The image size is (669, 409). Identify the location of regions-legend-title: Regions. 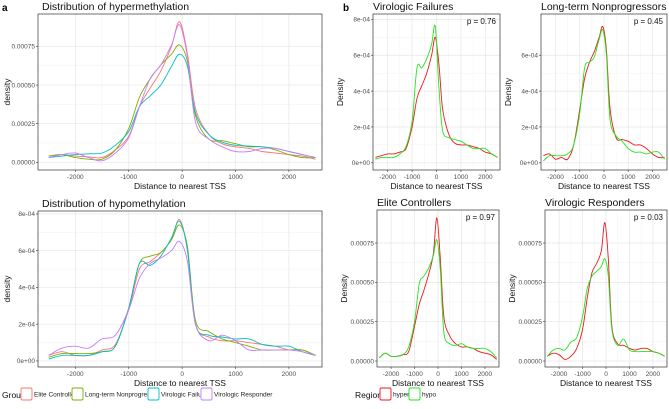
(370, 395).